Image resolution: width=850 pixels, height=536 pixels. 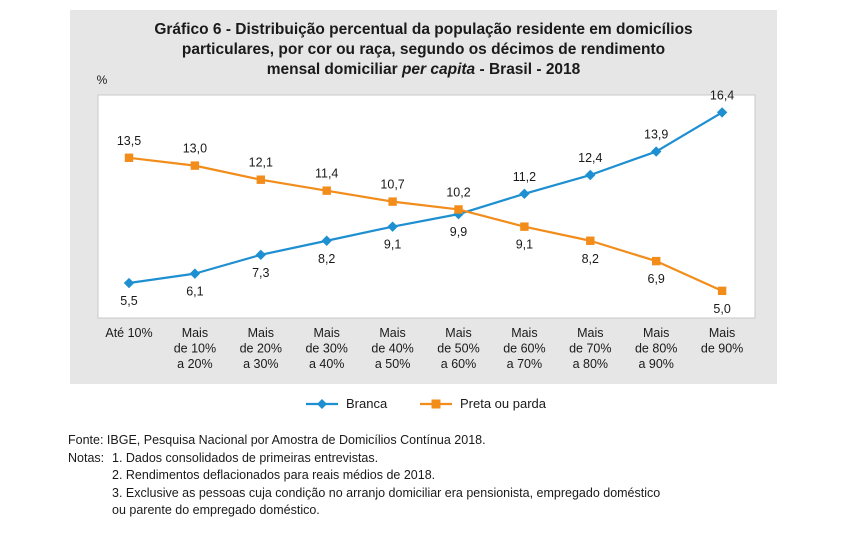 What do you see at coordinates (392, 349) in the screenshot?
I see `x-tick-label-line: de 40%` at bounding box center [392, 349].